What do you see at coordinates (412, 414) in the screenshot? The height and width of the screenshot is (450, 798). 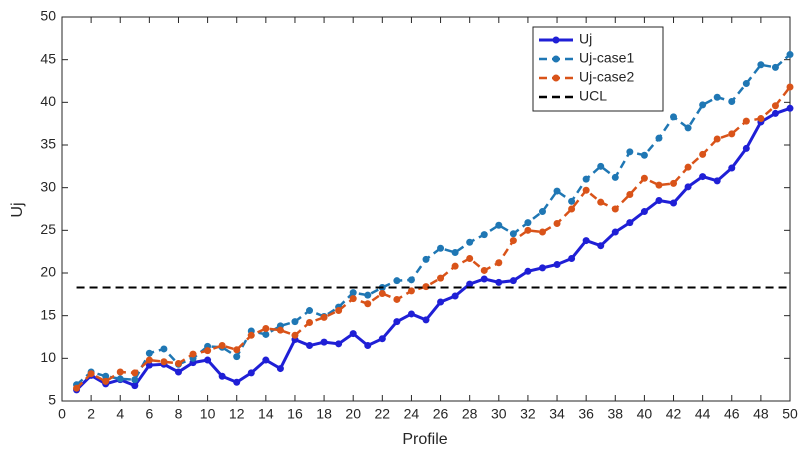 I see `x-tick-label: 24` at bounding box center [412, 414].